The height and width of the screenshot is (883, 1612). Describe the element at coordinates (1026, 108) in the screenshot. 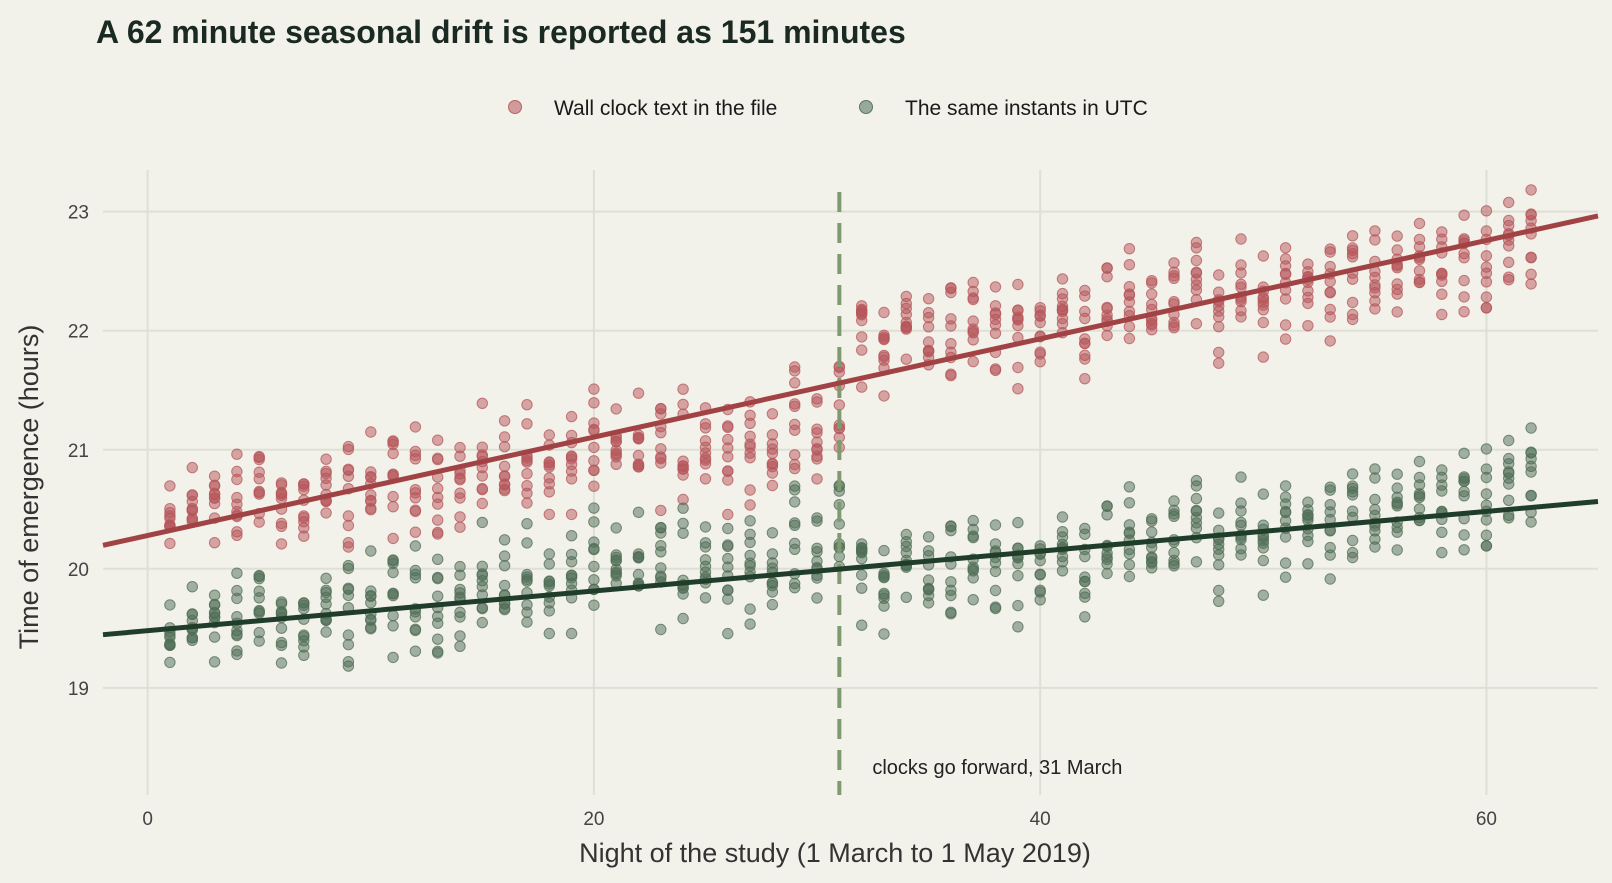

I see `legend-label-utc: The same instants in UTC` at that location.